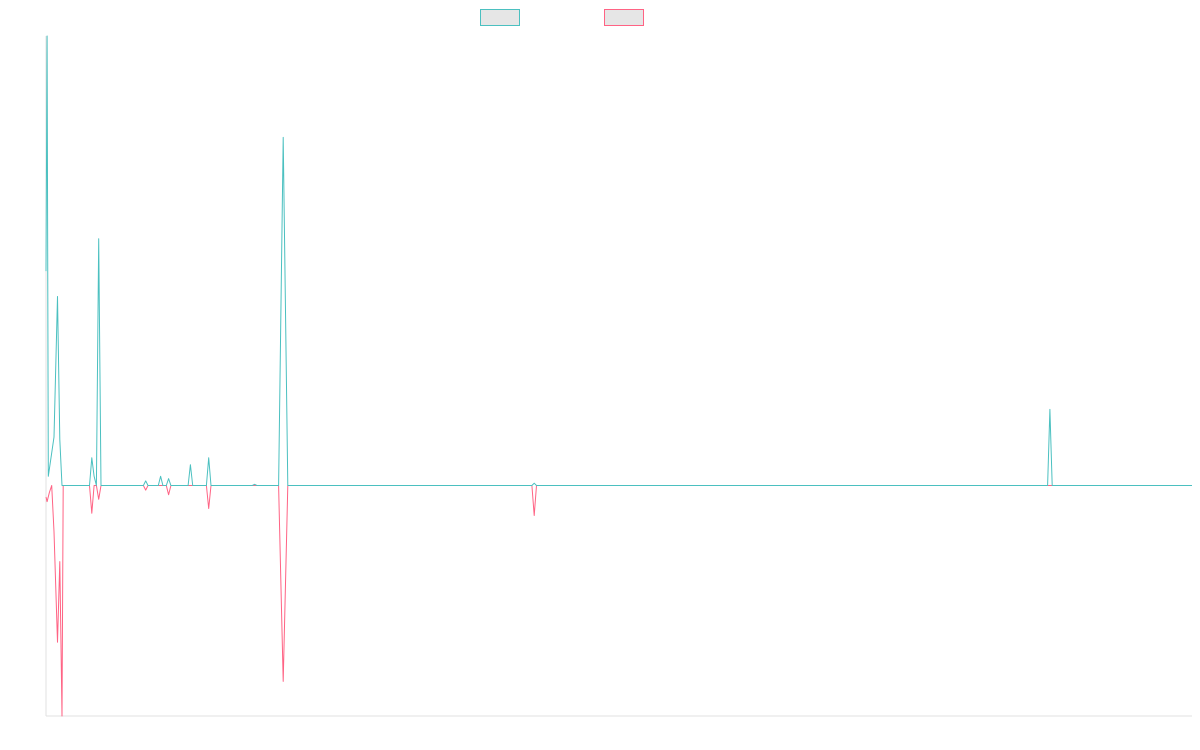 The height and width of the screenshot is (750, 1200). I want to click on legend-item-series-a, so click(500, 17).